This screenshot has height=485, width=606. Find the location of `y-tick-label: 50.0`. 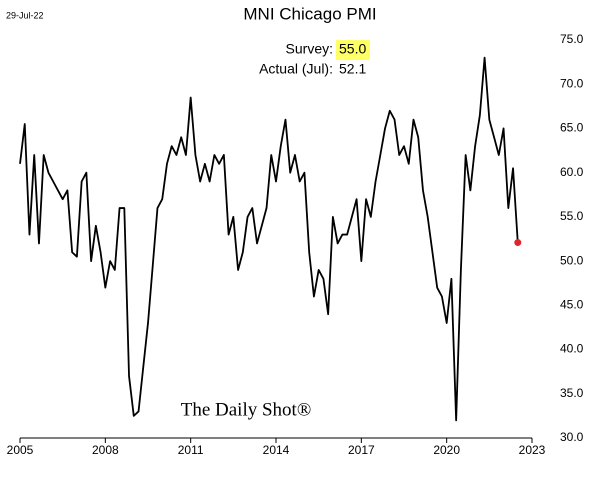

y-tick-label: 50.0 is located at coordinates (572, 260).